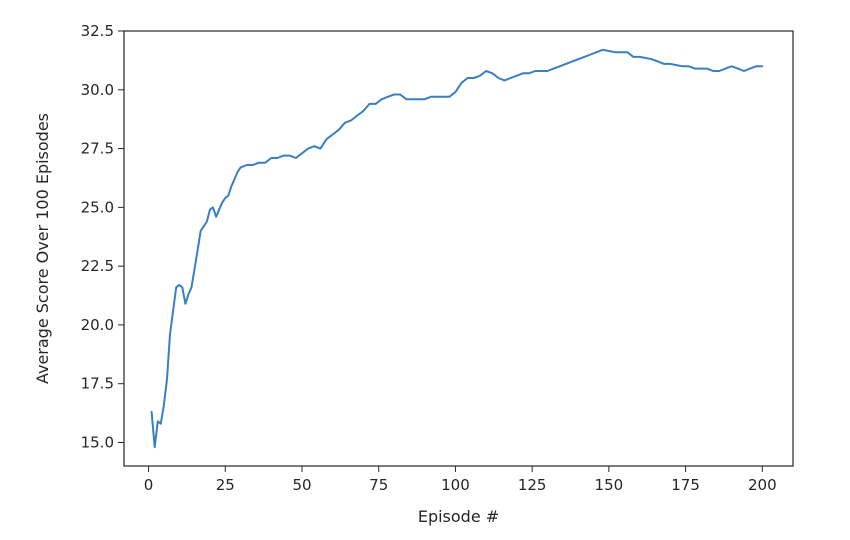 The image size is (850, 540). What do you see at coordinates (102, 236) in the screenshot?
I see `y-axis: 15.0 17.5 20.0 22.5 25.0 27.5 30.0 32.5` at bounding box center [102, 236].